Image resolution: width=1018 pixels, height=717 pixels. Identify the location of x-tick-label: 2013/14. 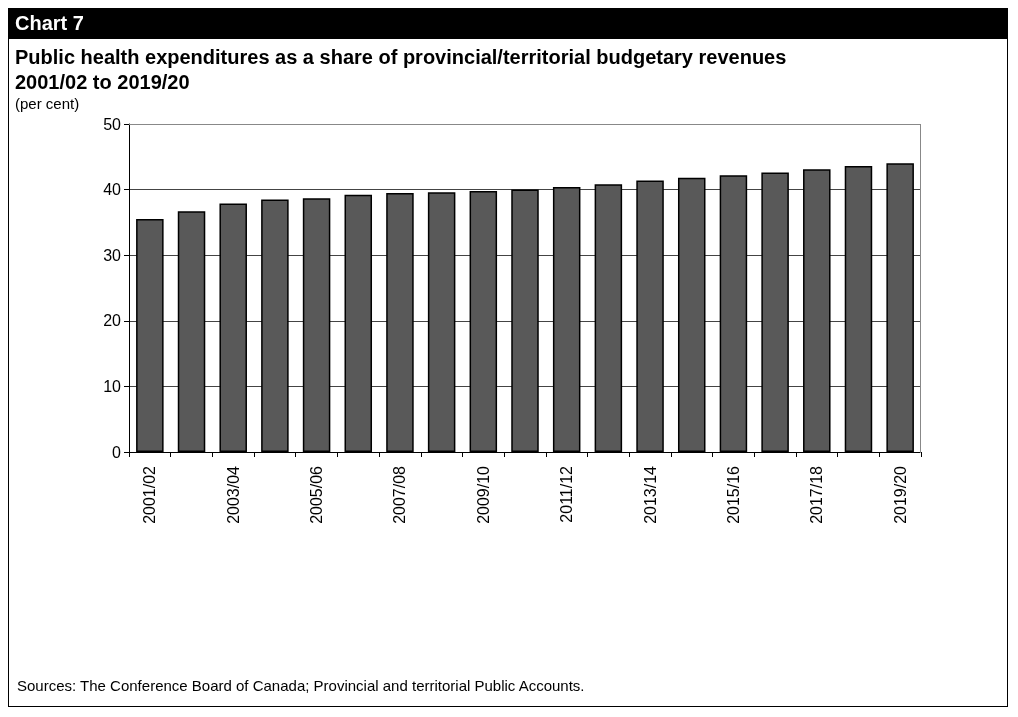
(650, 494).